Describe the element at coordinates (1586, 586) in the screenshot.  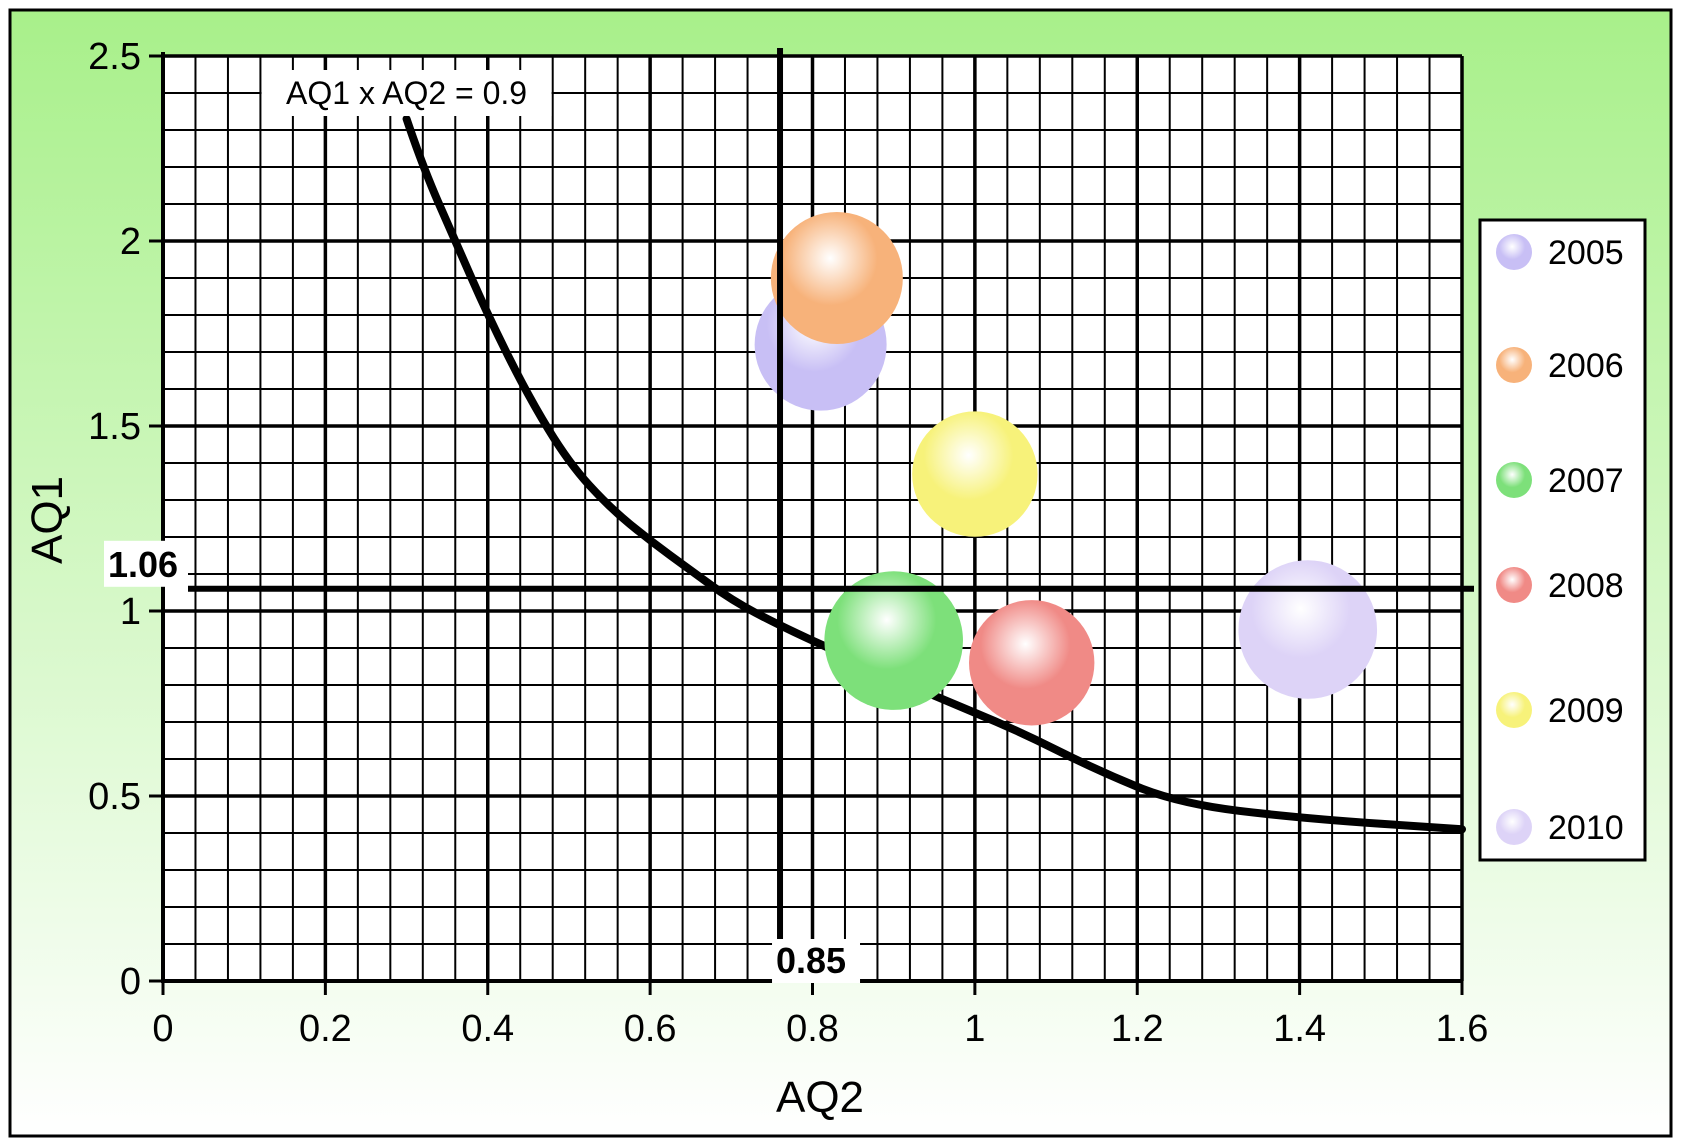
I see `legend-label: 2008` at that location.